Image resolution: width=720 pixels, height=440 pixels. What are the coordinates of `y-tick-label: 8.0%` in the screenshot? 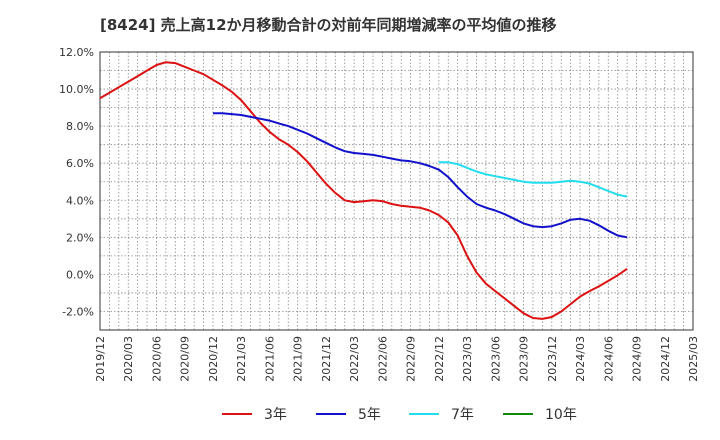 It's located at (80, 126).